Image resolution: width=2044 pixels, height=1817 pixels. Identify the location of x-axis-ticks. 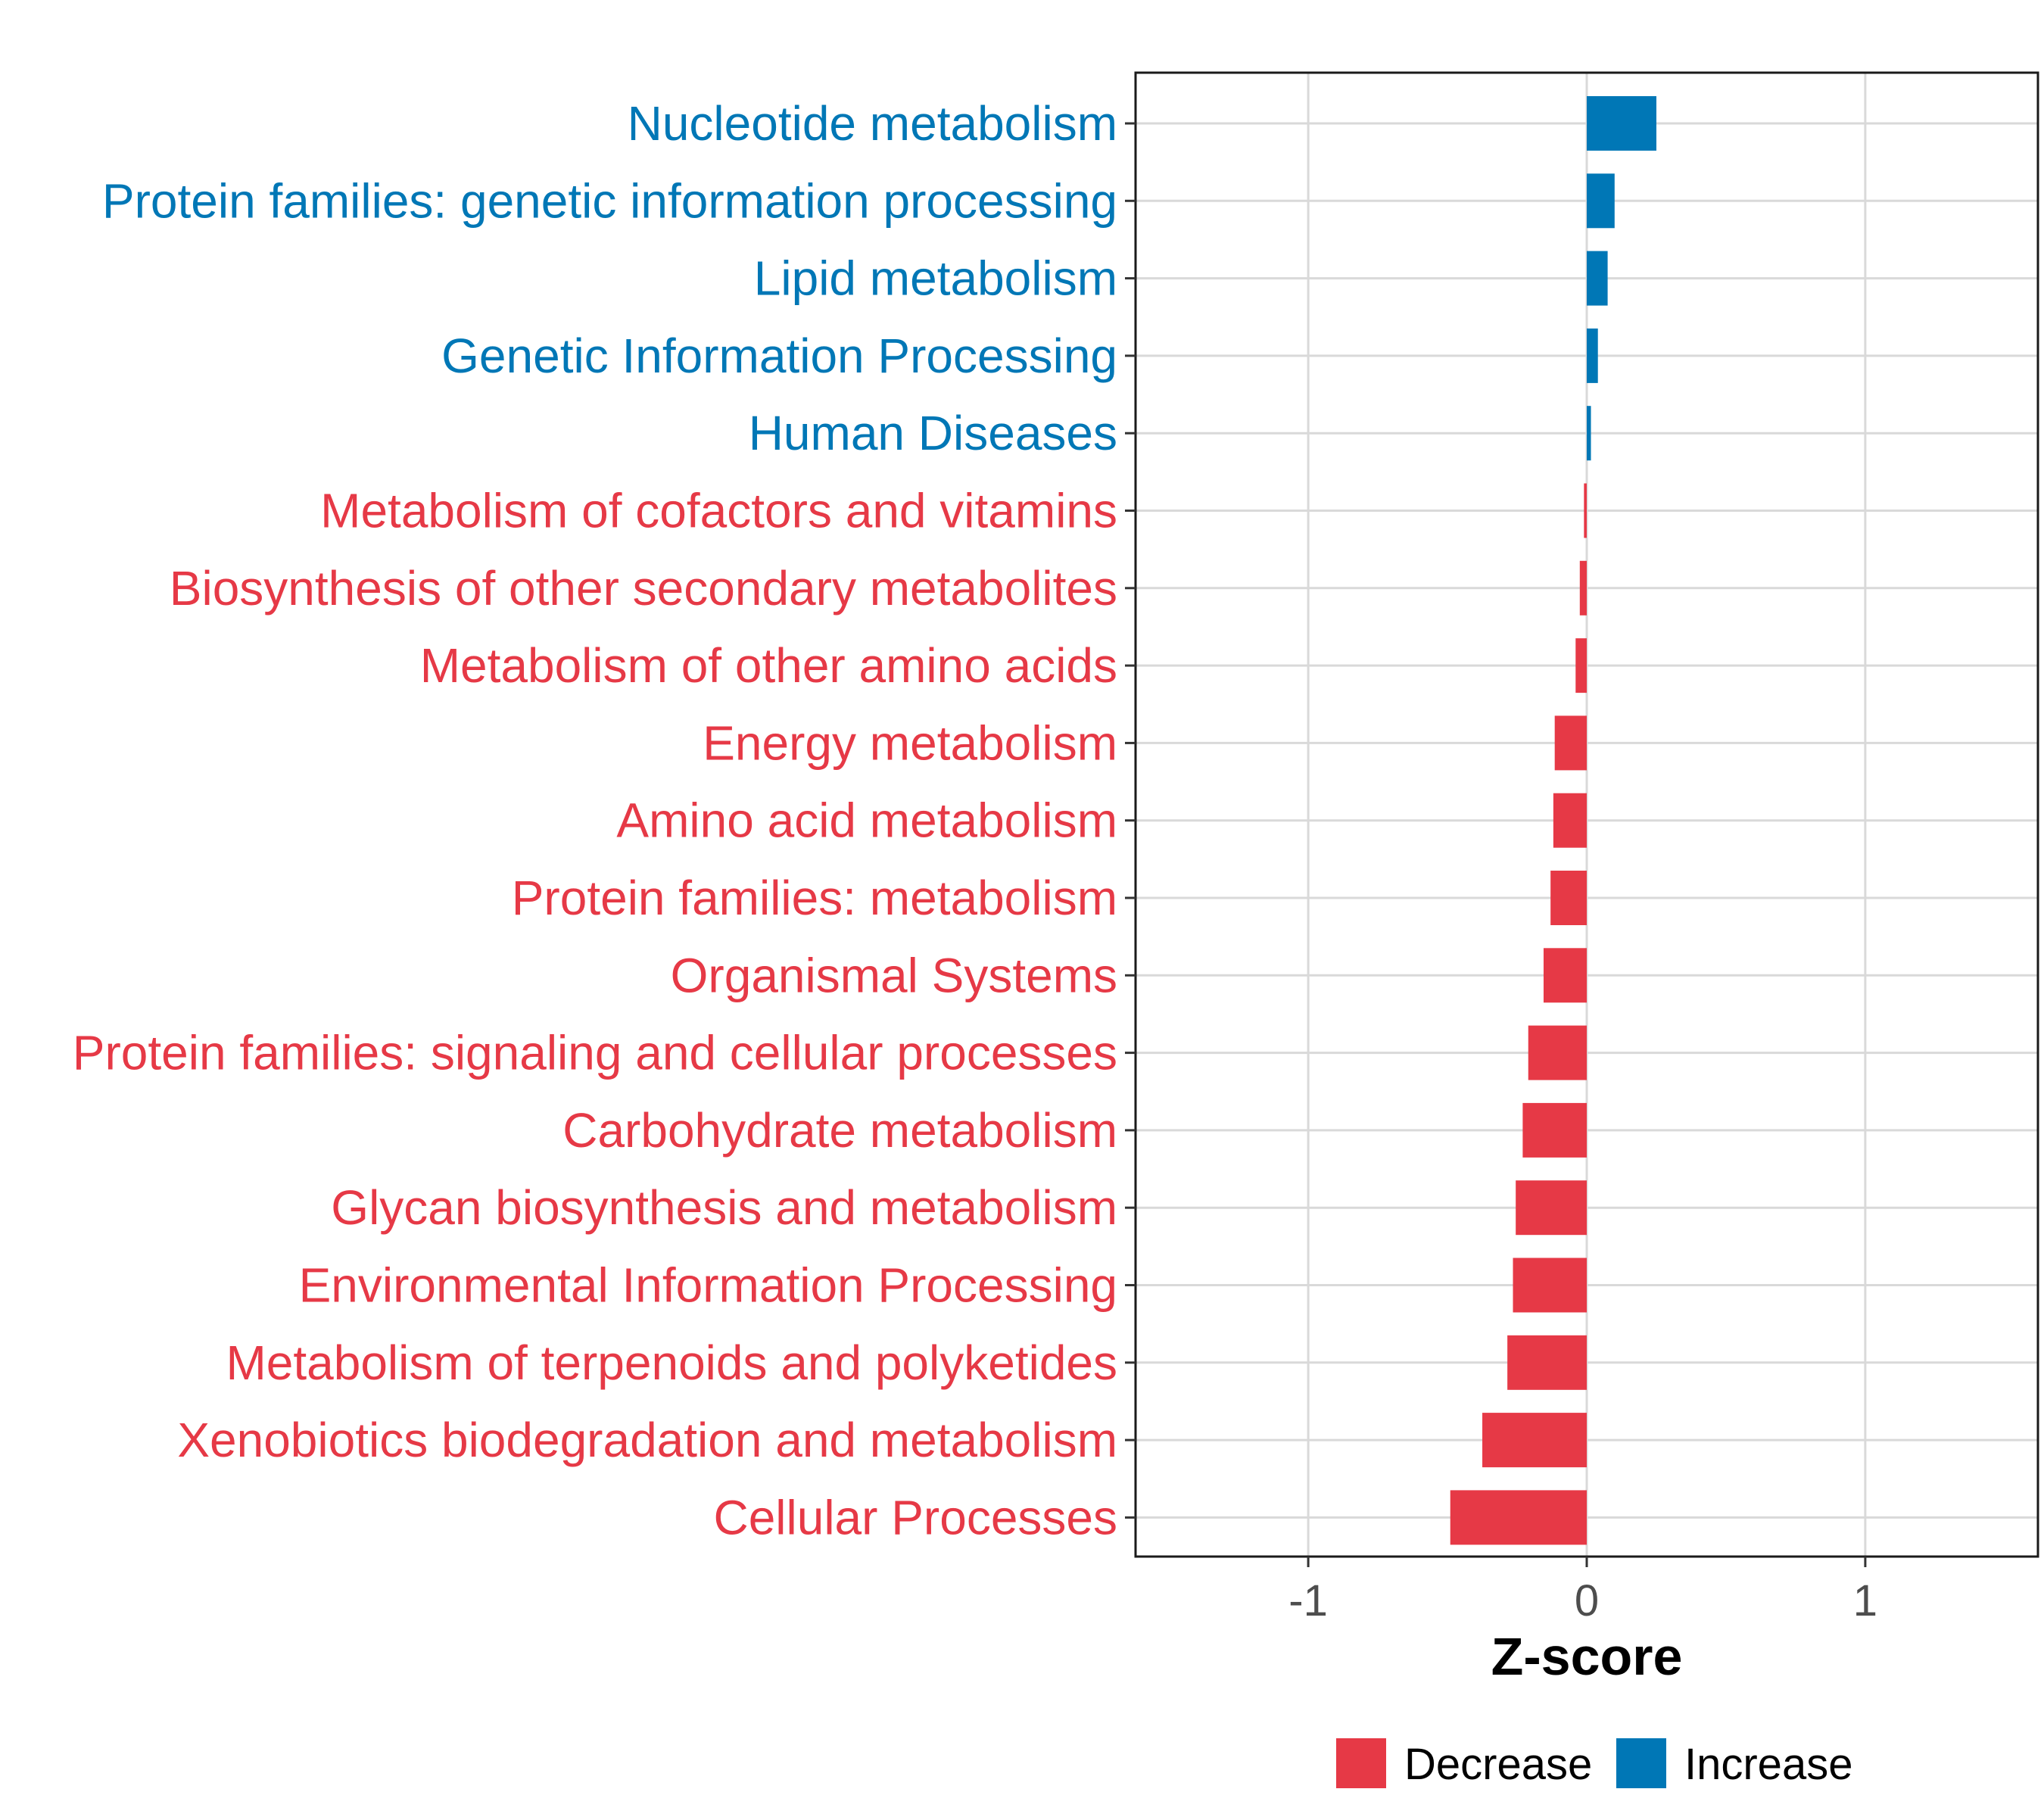
(1587, 1562).